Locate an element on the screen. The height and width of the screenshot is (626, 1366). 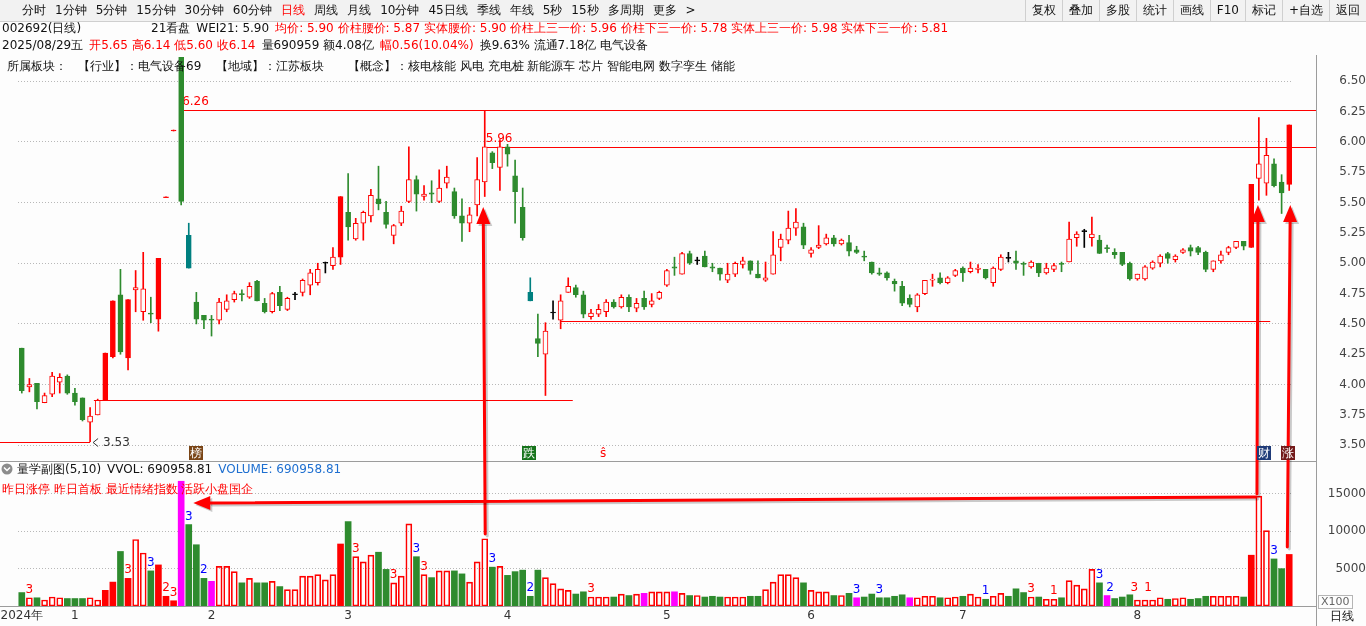
text: 量学副图(5,10) is located at coordinates (59, 469).